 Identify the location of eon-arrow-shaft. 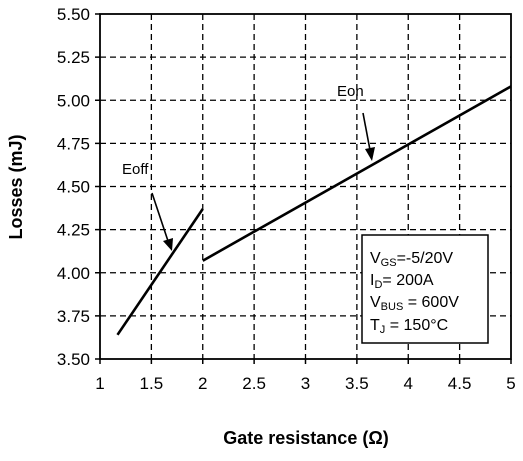
(366, 131).